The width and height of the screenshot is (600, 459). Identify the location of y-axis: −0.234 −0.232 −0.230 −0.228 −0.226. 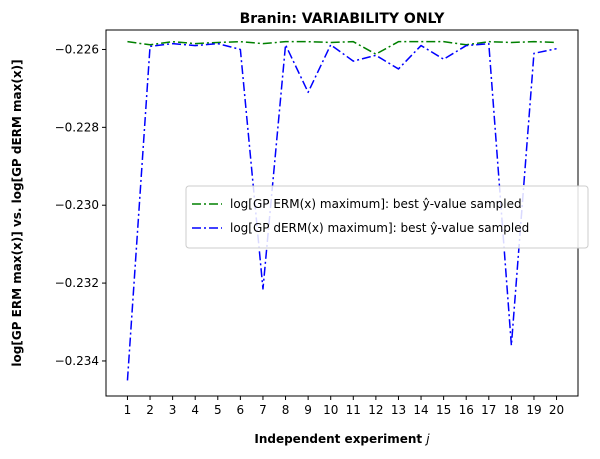
(80, 205).